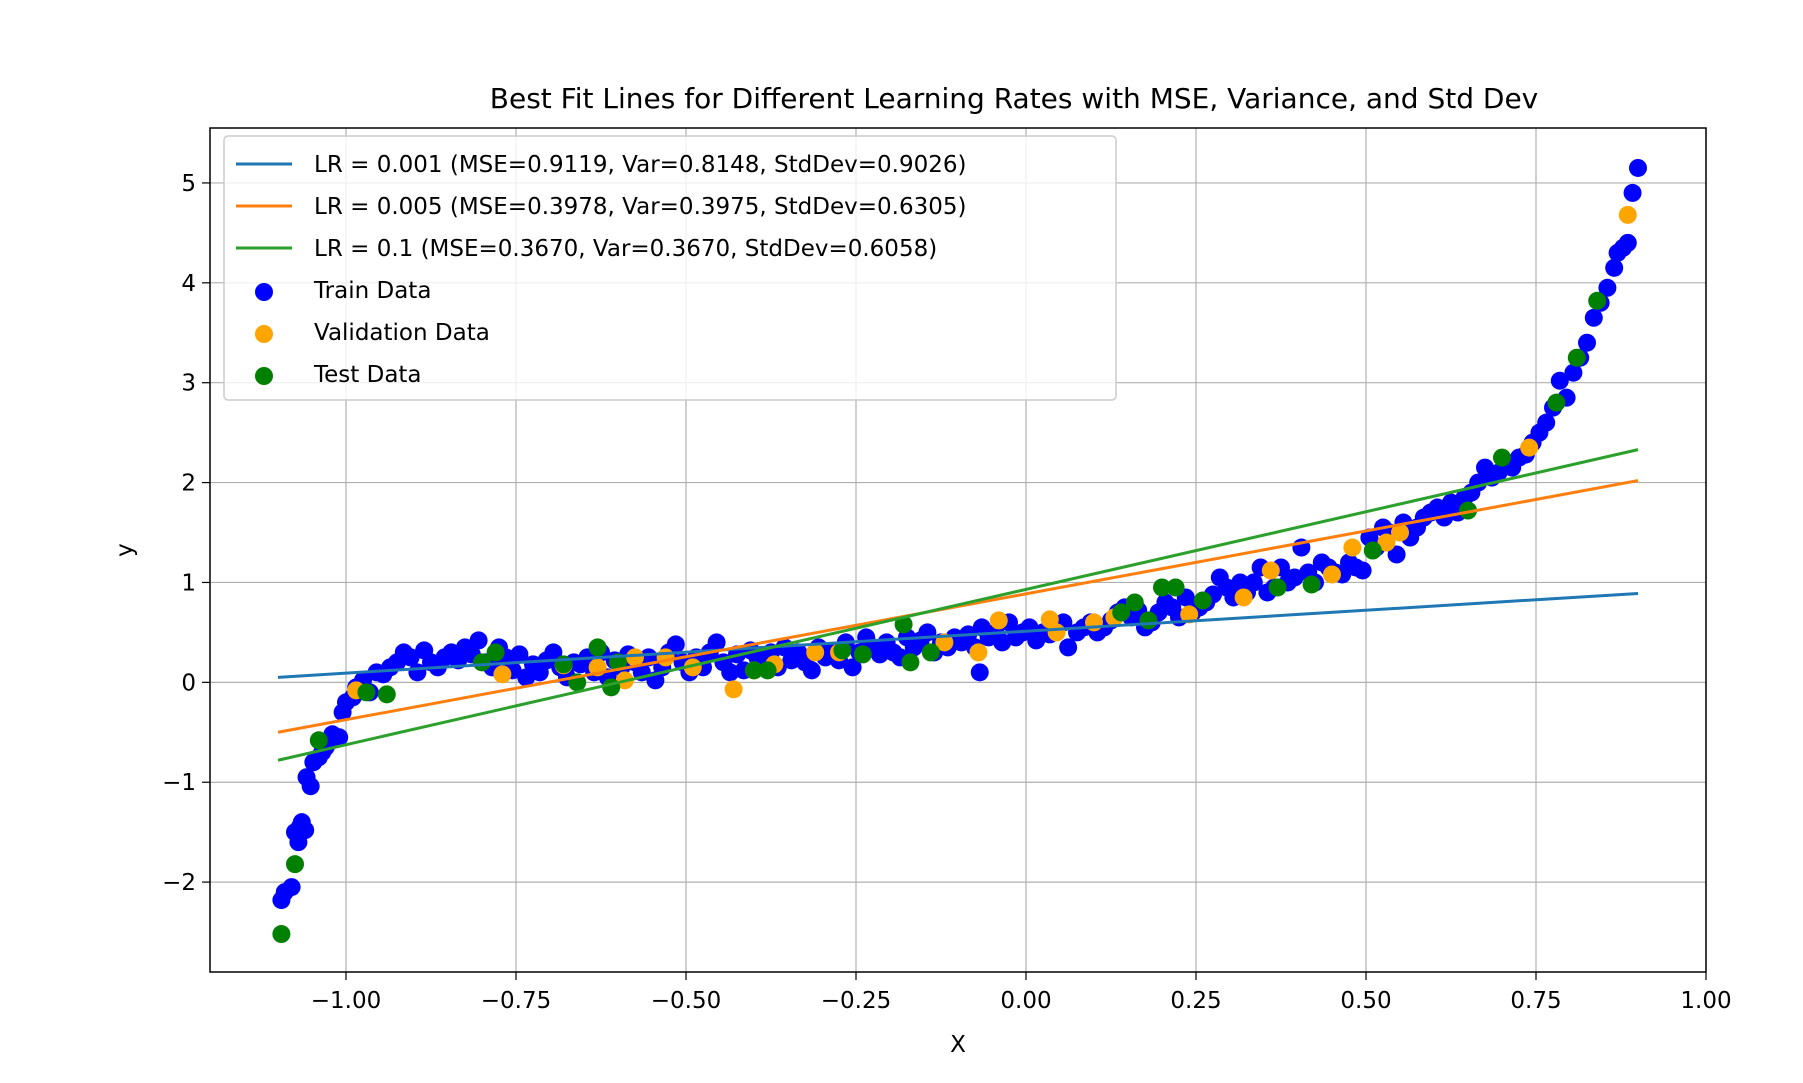  I want to click on x-tick-label: 0.00, so click(1025, 1001).